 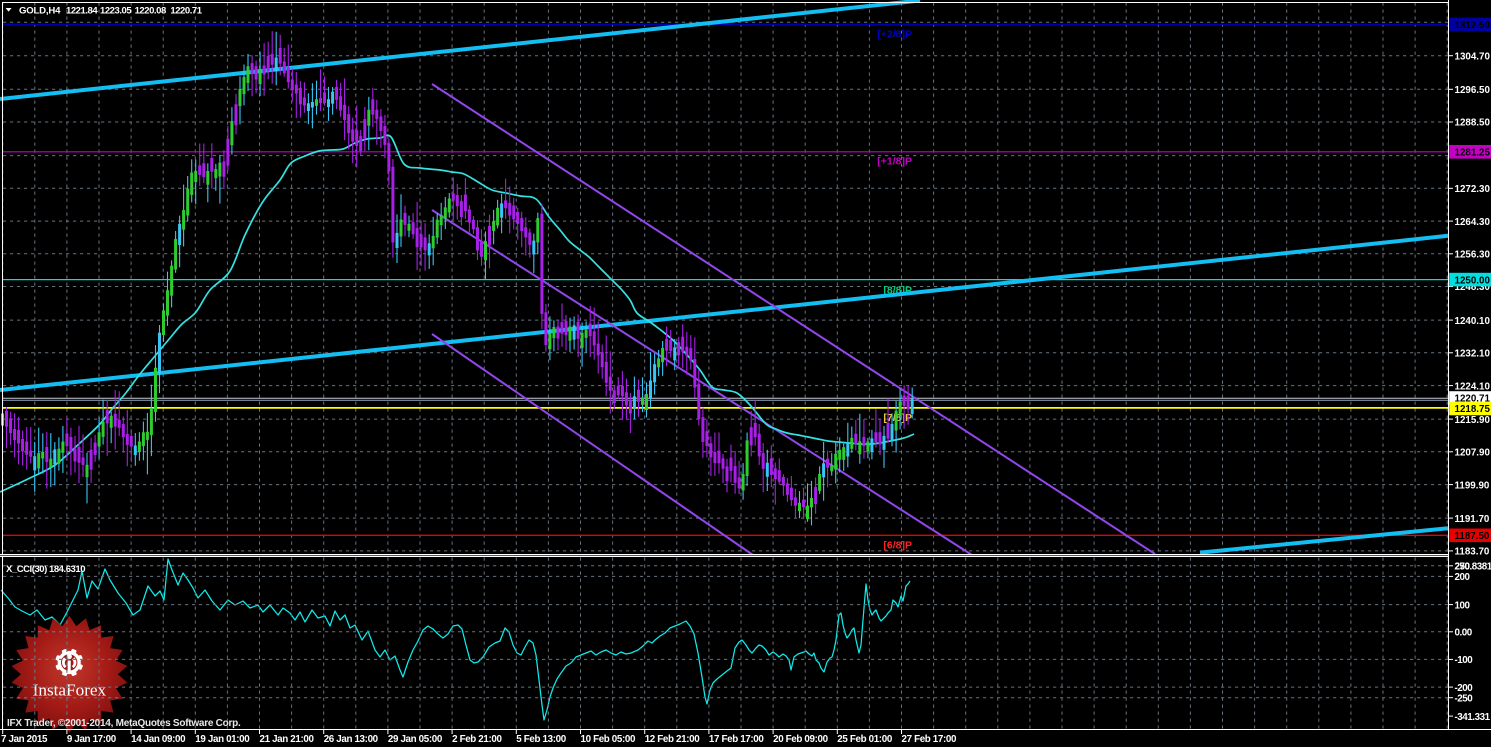 What do you see at coordinates (1472, 552) in the screenshot?
I see `svg-text: 1183.70` at bounding box center [1472, 552].